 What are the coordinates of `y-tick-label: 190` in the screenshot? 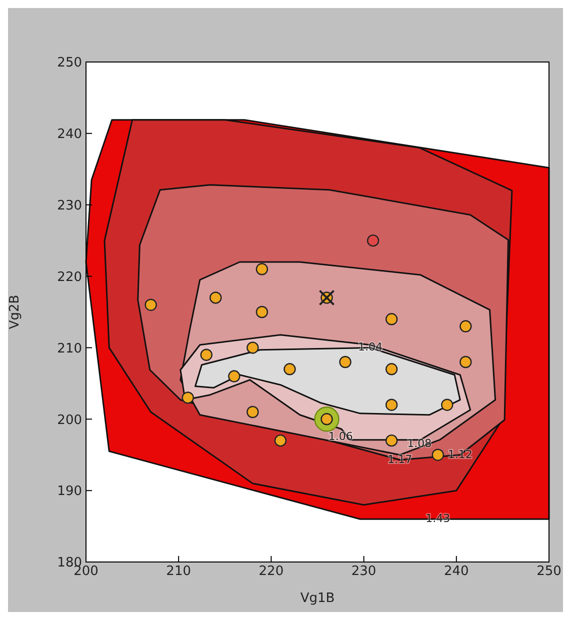 It's located at (69, 492).